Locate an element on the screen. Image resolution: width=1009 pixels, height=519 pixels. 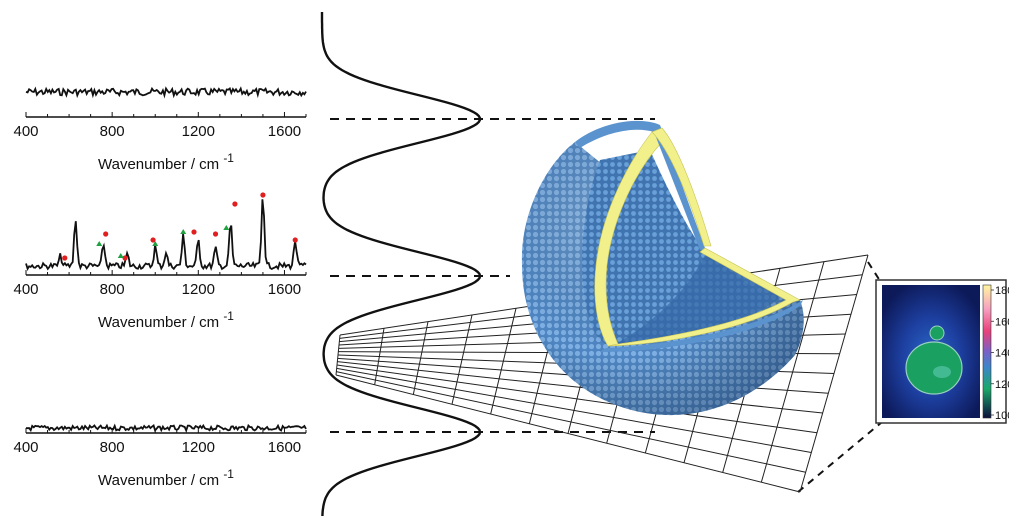
spectrum-middle: 400 800 1200 1600 Wavenumber / cm -1 is located at coordinates (160, 261).